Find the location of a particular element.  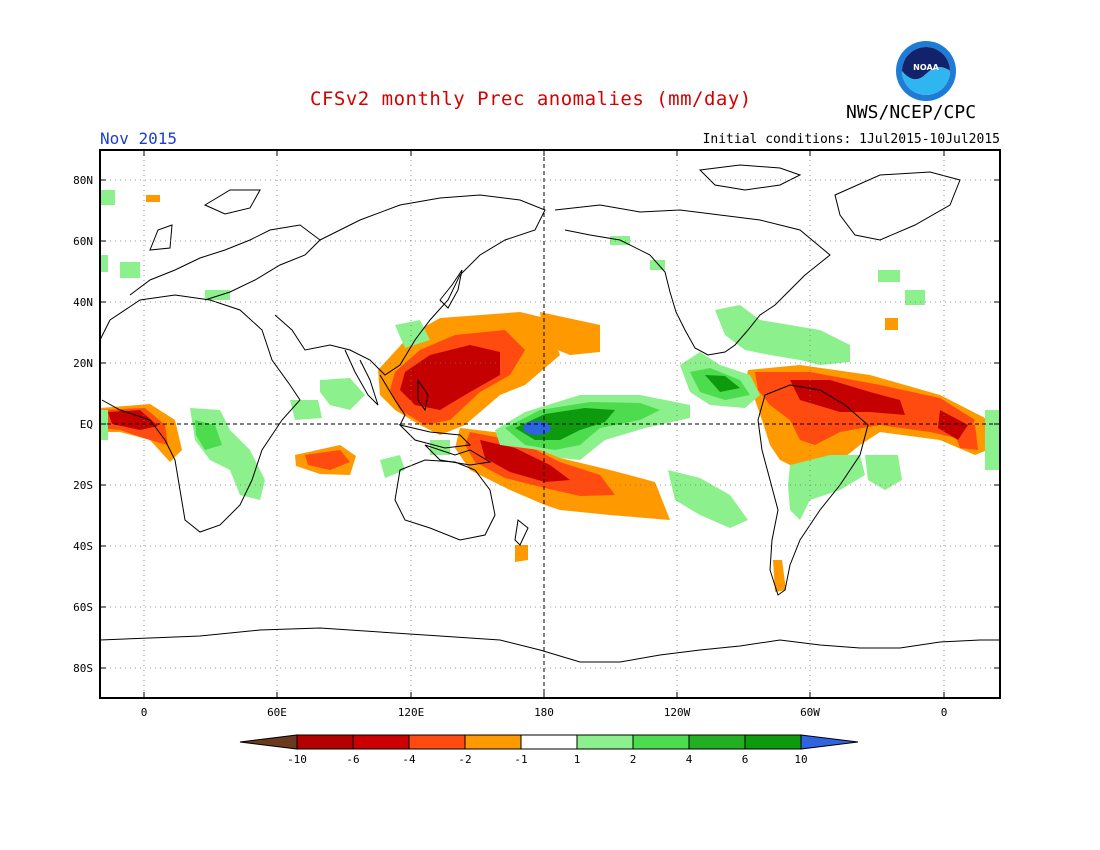

dry-anomaly-strong is located at coordinates (538, 413).